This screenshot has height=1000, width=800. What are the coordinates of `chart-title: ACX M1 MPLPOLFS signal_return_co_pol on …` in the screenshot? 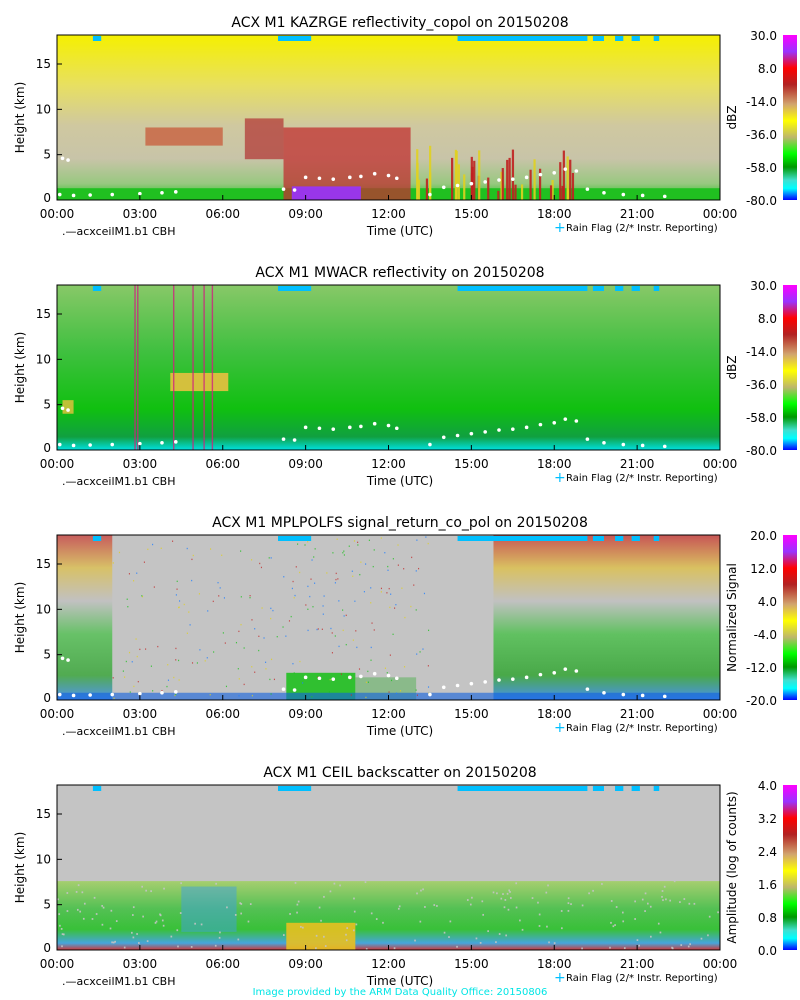 It's located at (400, 523).